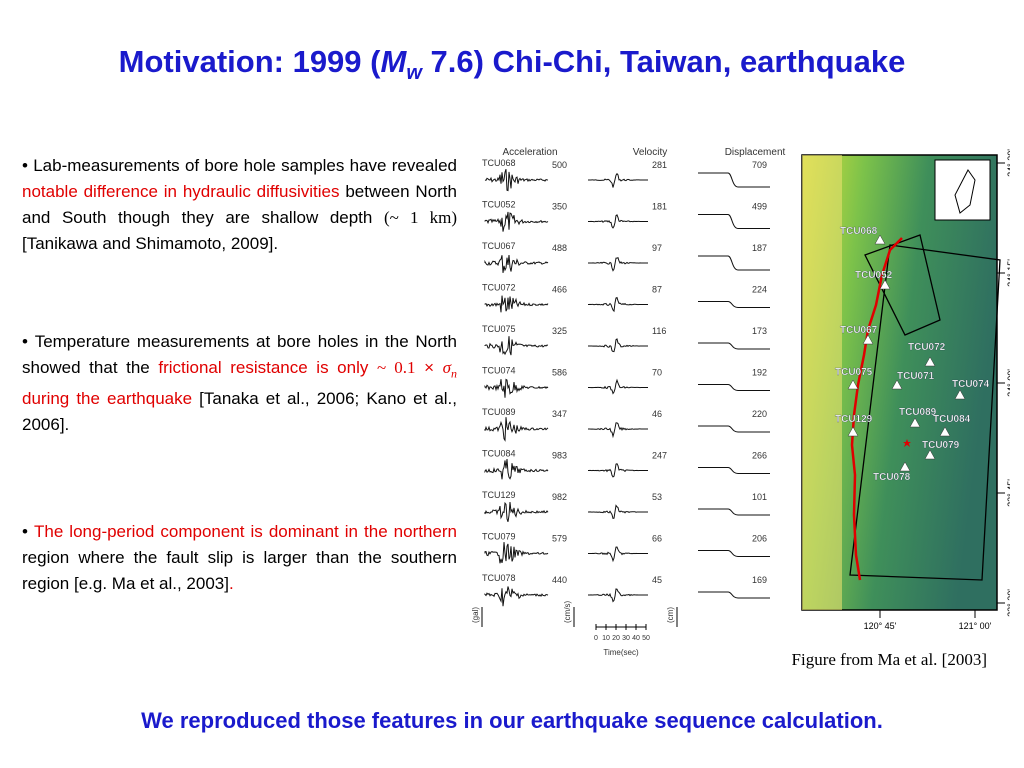 The height and width of the screenshot is (768, 1024). I want to click on coastal-plain, so click(822, 382).